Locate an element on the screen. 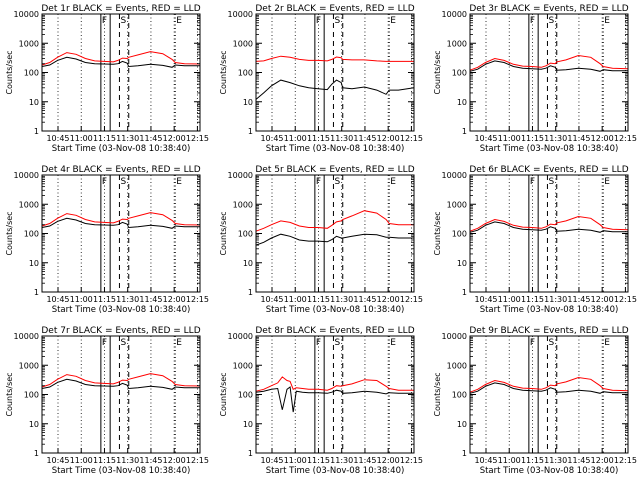 The width and height of the screenshot is (640, 480). panel-title: Det 8r BLACK = Events, RED = LLD is located at coordinates (334, 331).